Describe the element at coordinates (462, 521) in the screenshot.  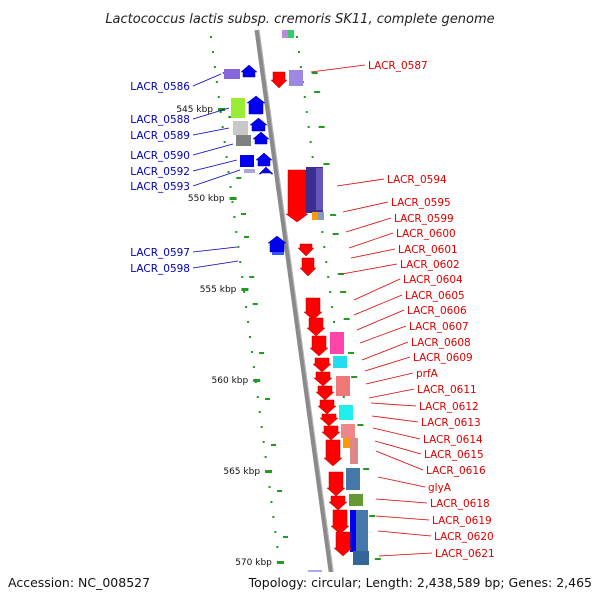
I see `gene-label-right: LACR_0619` at that location.